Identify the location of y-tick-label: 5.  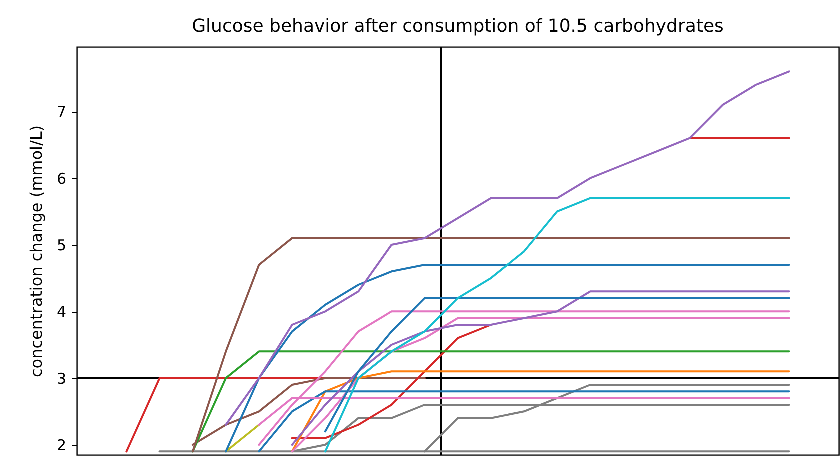
(61, 245).